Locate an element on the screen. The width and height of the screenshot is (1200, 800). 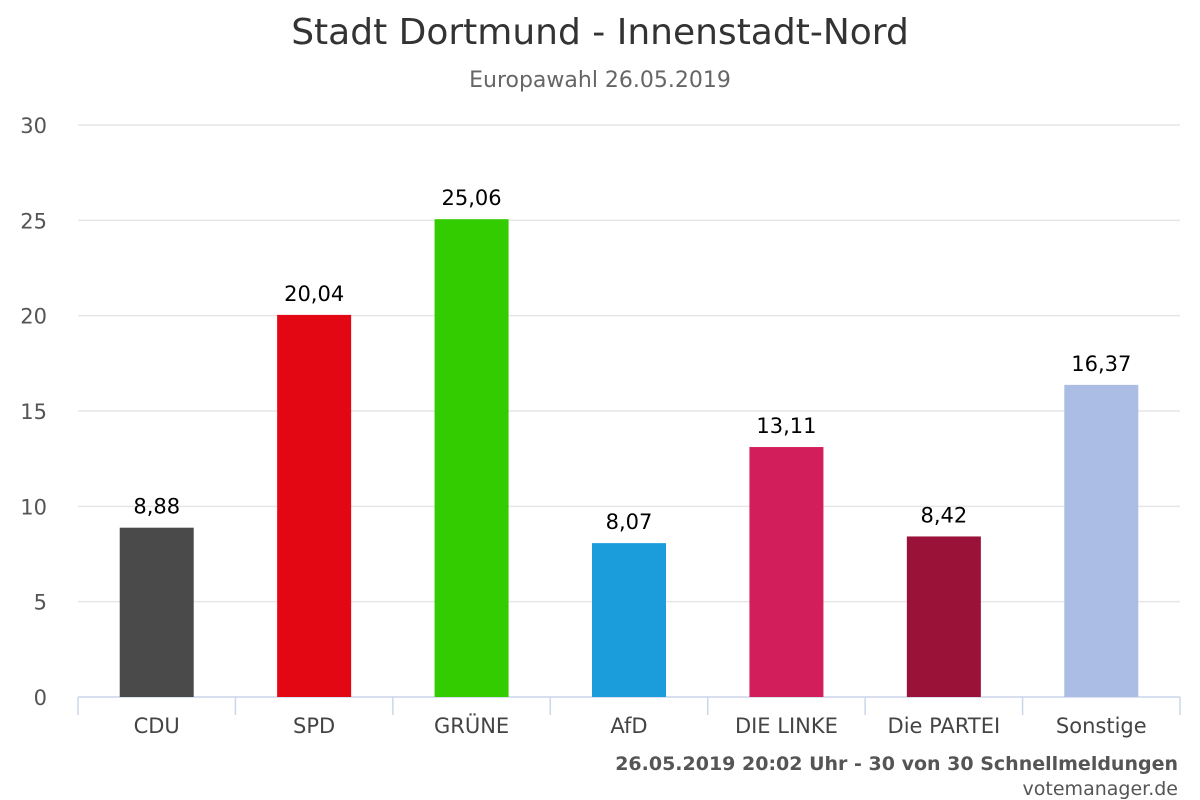
data-label: 13,11 is located at coordinates (786, 426).